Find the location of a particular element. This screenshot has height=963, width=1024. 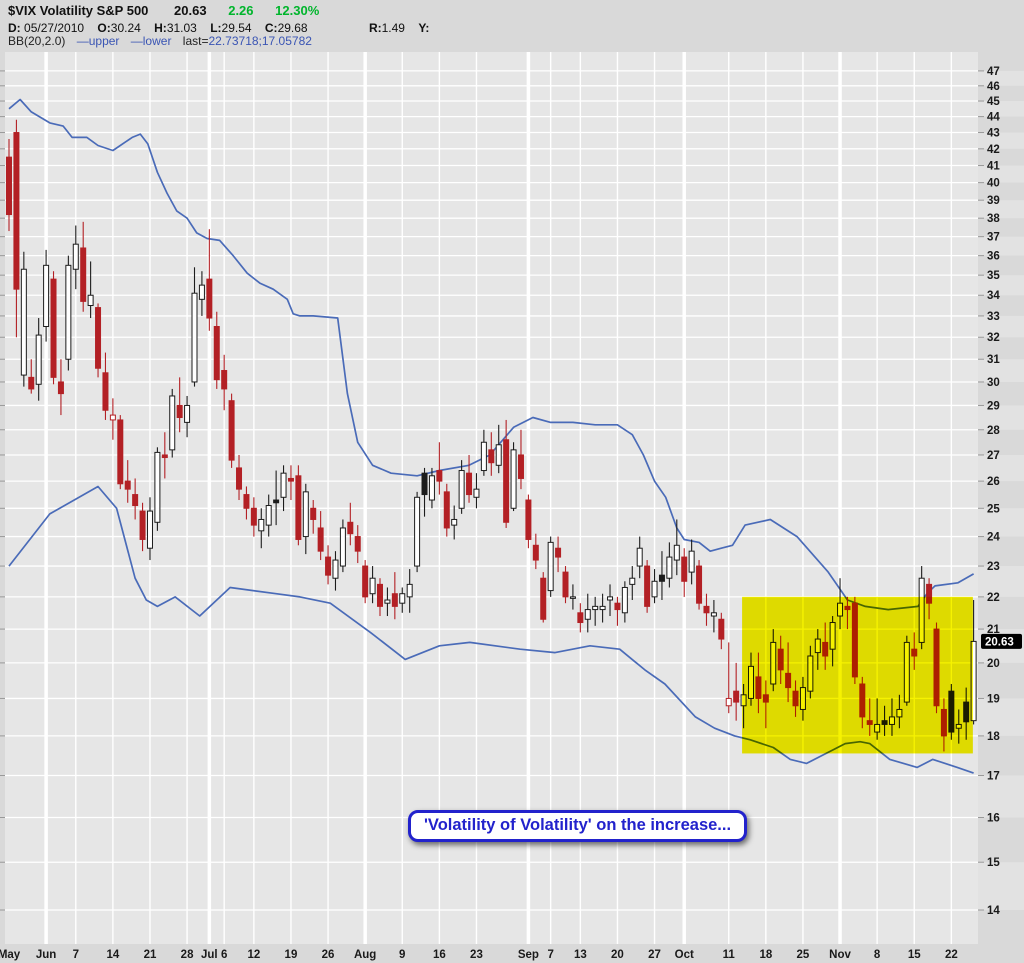

y-axis-label: 33 is located at coordinates (993, 317).